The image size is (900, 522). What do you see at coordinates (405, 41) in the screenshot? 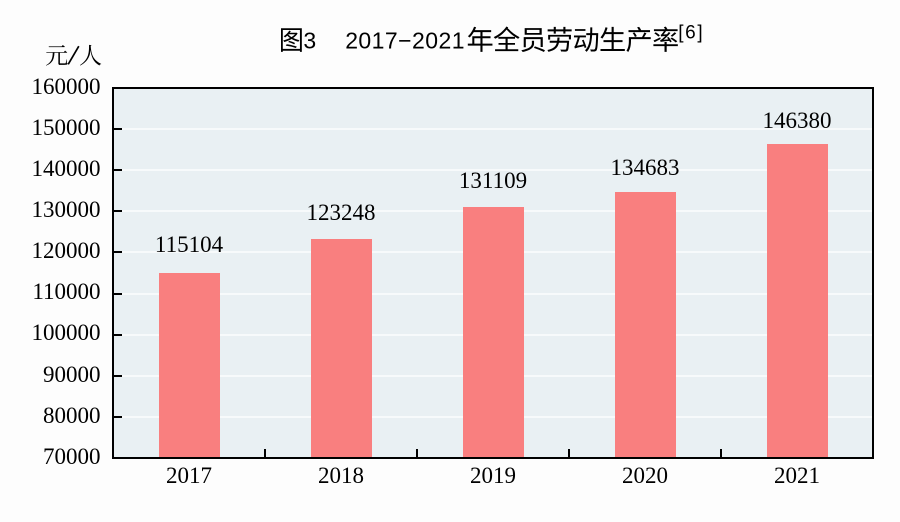
I see `svg-text: 2017−2021` at bounding box center [405, 41].